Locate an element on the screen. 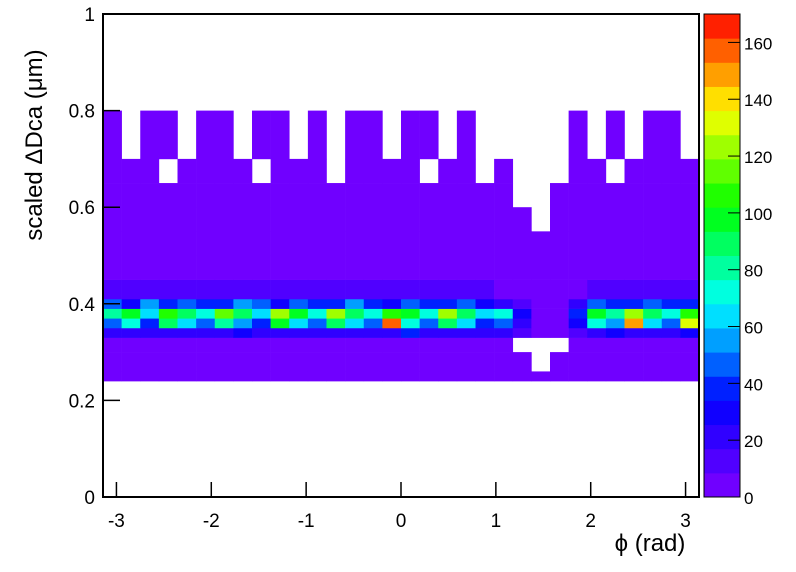  x-tick-label: 2 is located at coordinates (590, 521).